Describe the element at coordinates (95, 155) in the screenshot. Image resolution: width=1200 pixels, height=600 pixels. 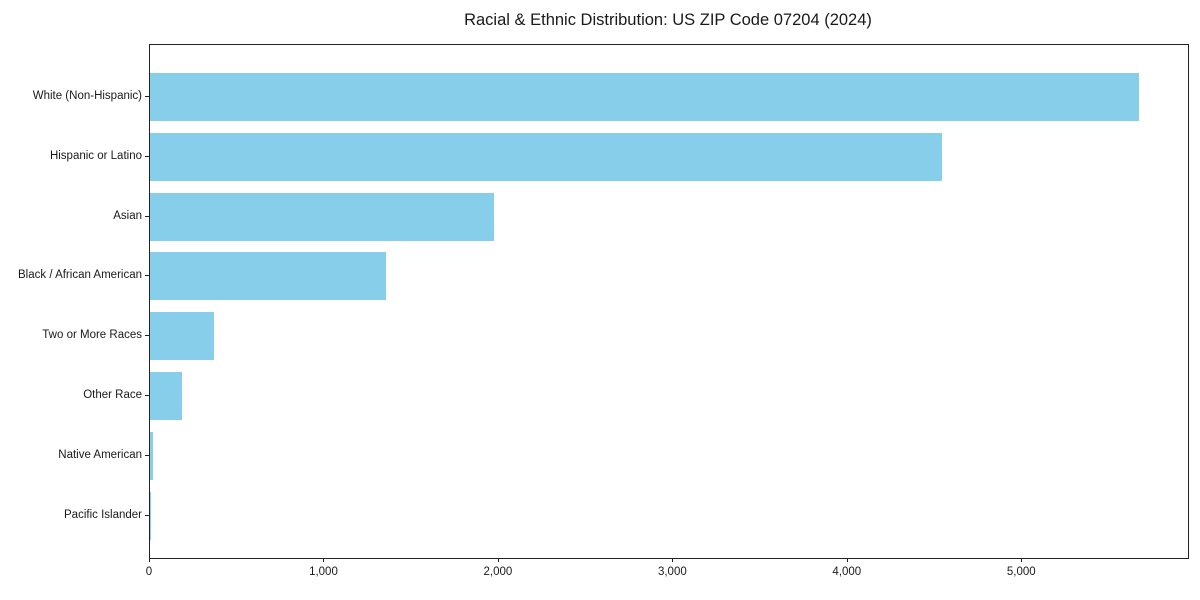
I see `y-axis-label: Hispanic or Latino` at that location.